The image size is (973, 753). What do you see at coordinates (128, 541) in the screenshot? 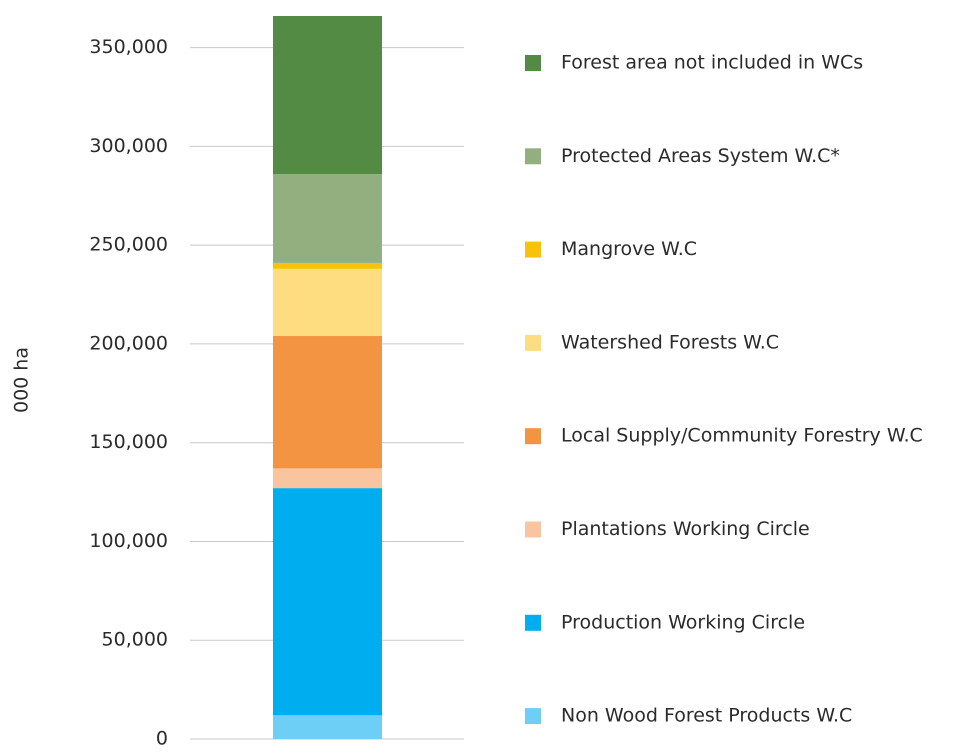
I see `y-tick-label: 100,000` at bounding box center [128, 541].